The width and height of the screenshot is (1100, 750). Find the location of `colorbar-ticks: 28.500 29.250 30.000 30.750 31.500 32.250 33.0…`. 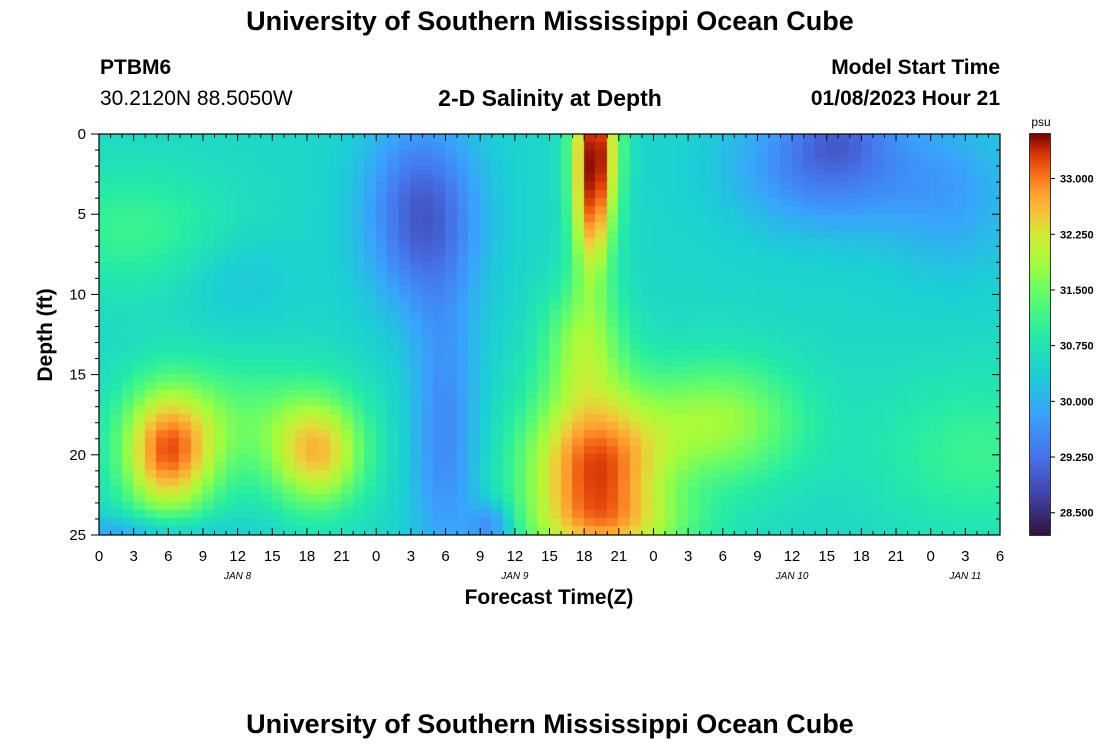

colorbar-ticks: 28.500 29.250 30.000 30.750 31.500 32.250 33.0… is located at coordinates (1072, 347).